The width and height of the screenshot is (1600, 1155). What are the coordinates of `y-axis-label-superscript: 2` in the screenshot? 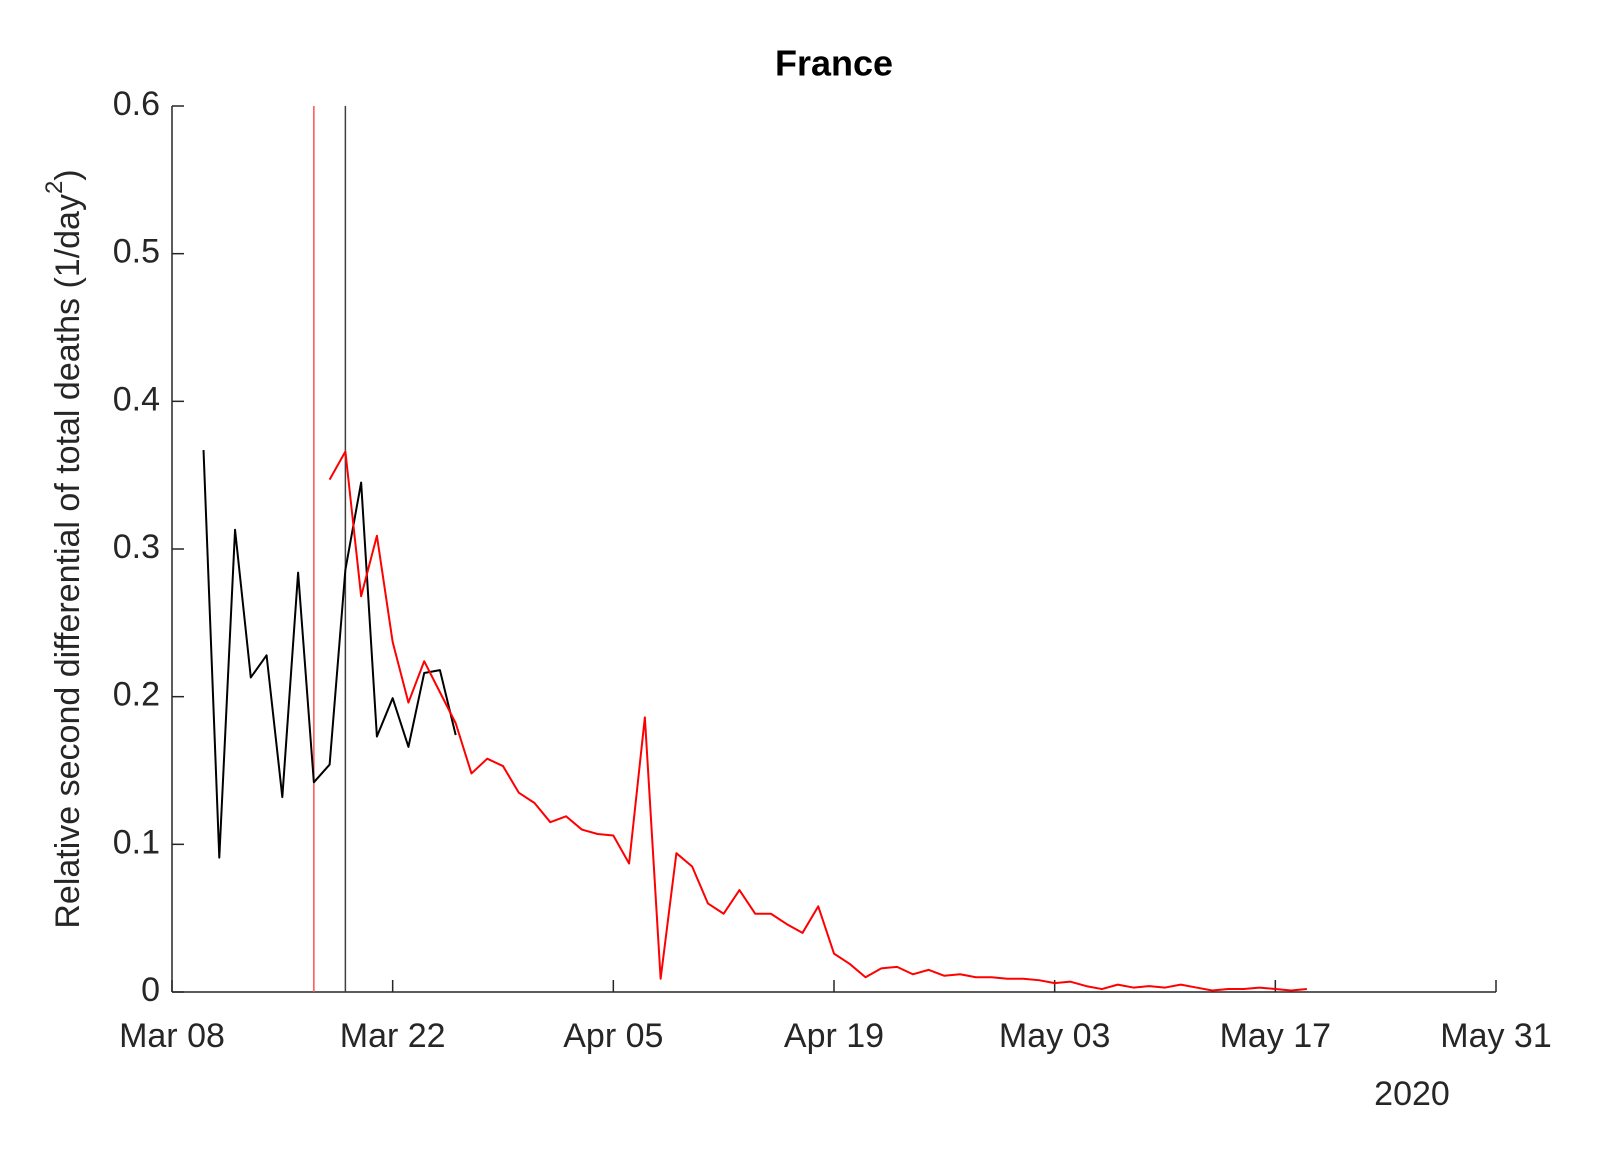 It's located at (54, 187).